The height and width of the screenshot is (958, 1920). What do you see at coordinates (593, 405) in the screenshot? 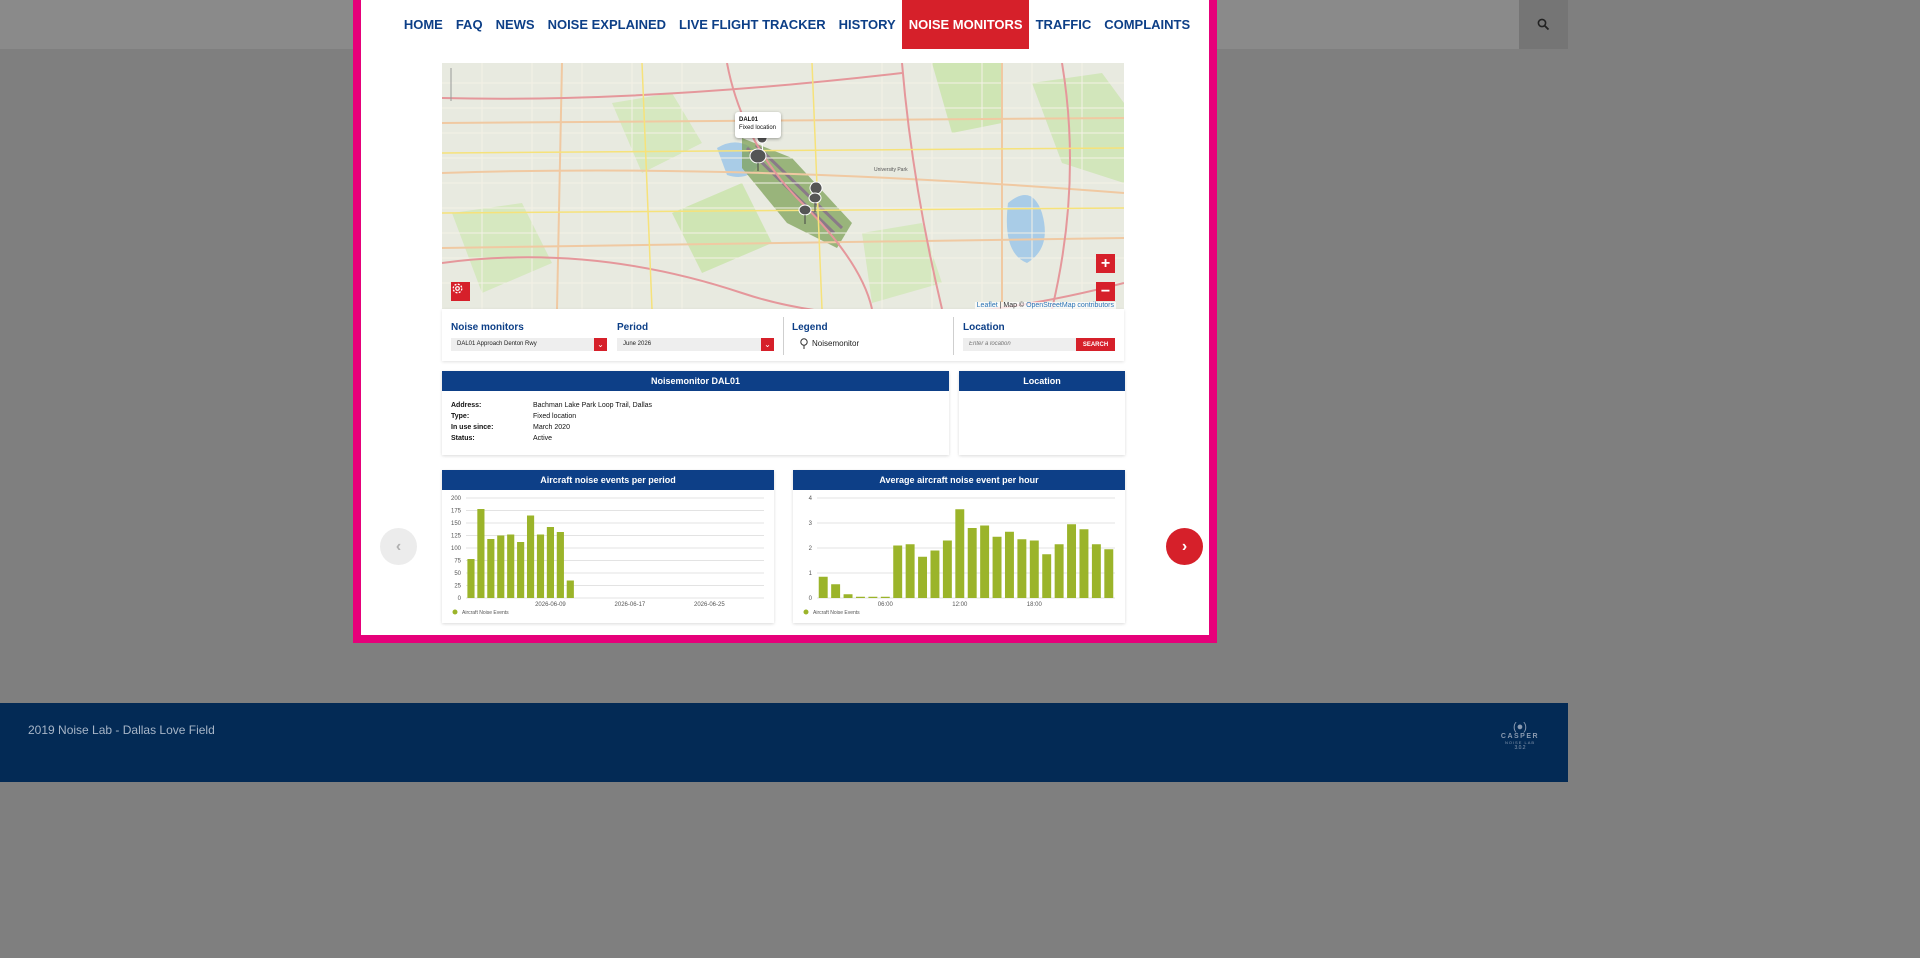
I see `info-value: Bachman Lake Park Loop Trail, Dallas` at bounding box center [593, 405].